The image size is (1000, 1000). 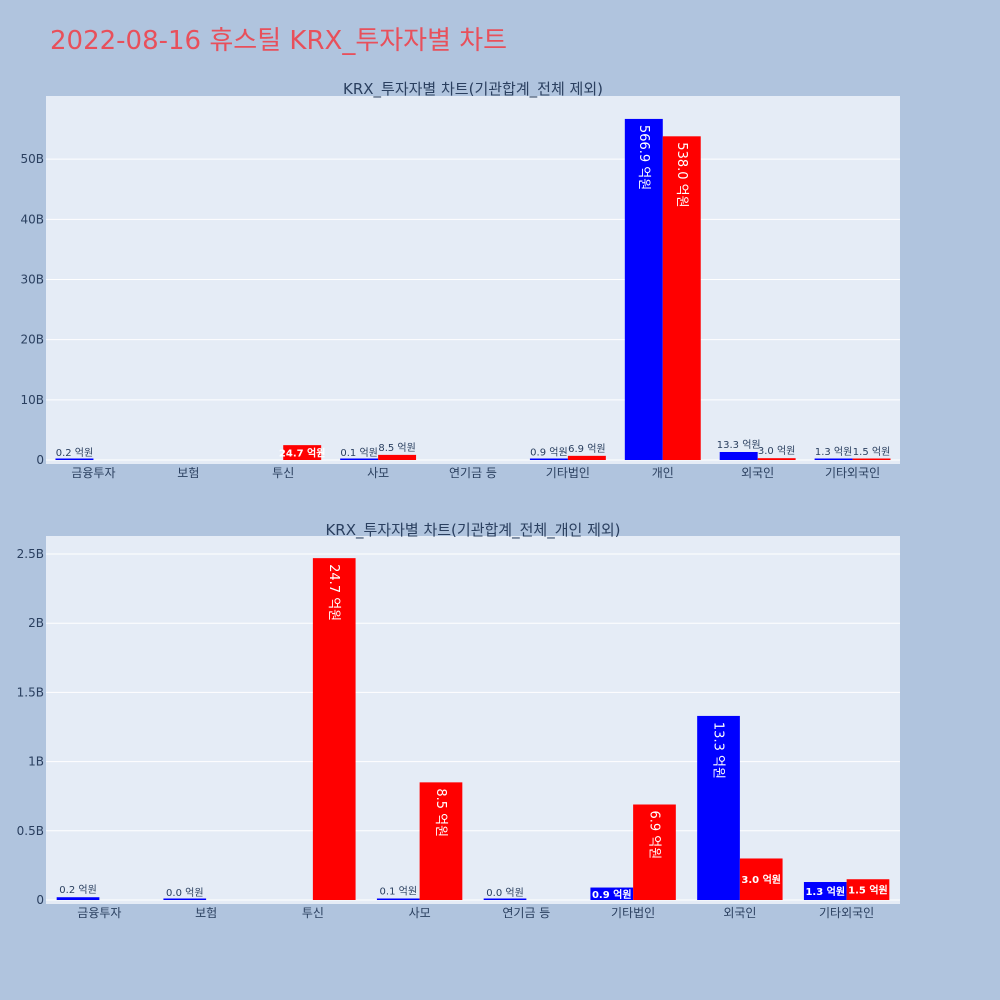 What do you see at coordinates (681, 174) in the screenshot?
I see `data-label: 538.0 억원` at bounding box center [681, 174].